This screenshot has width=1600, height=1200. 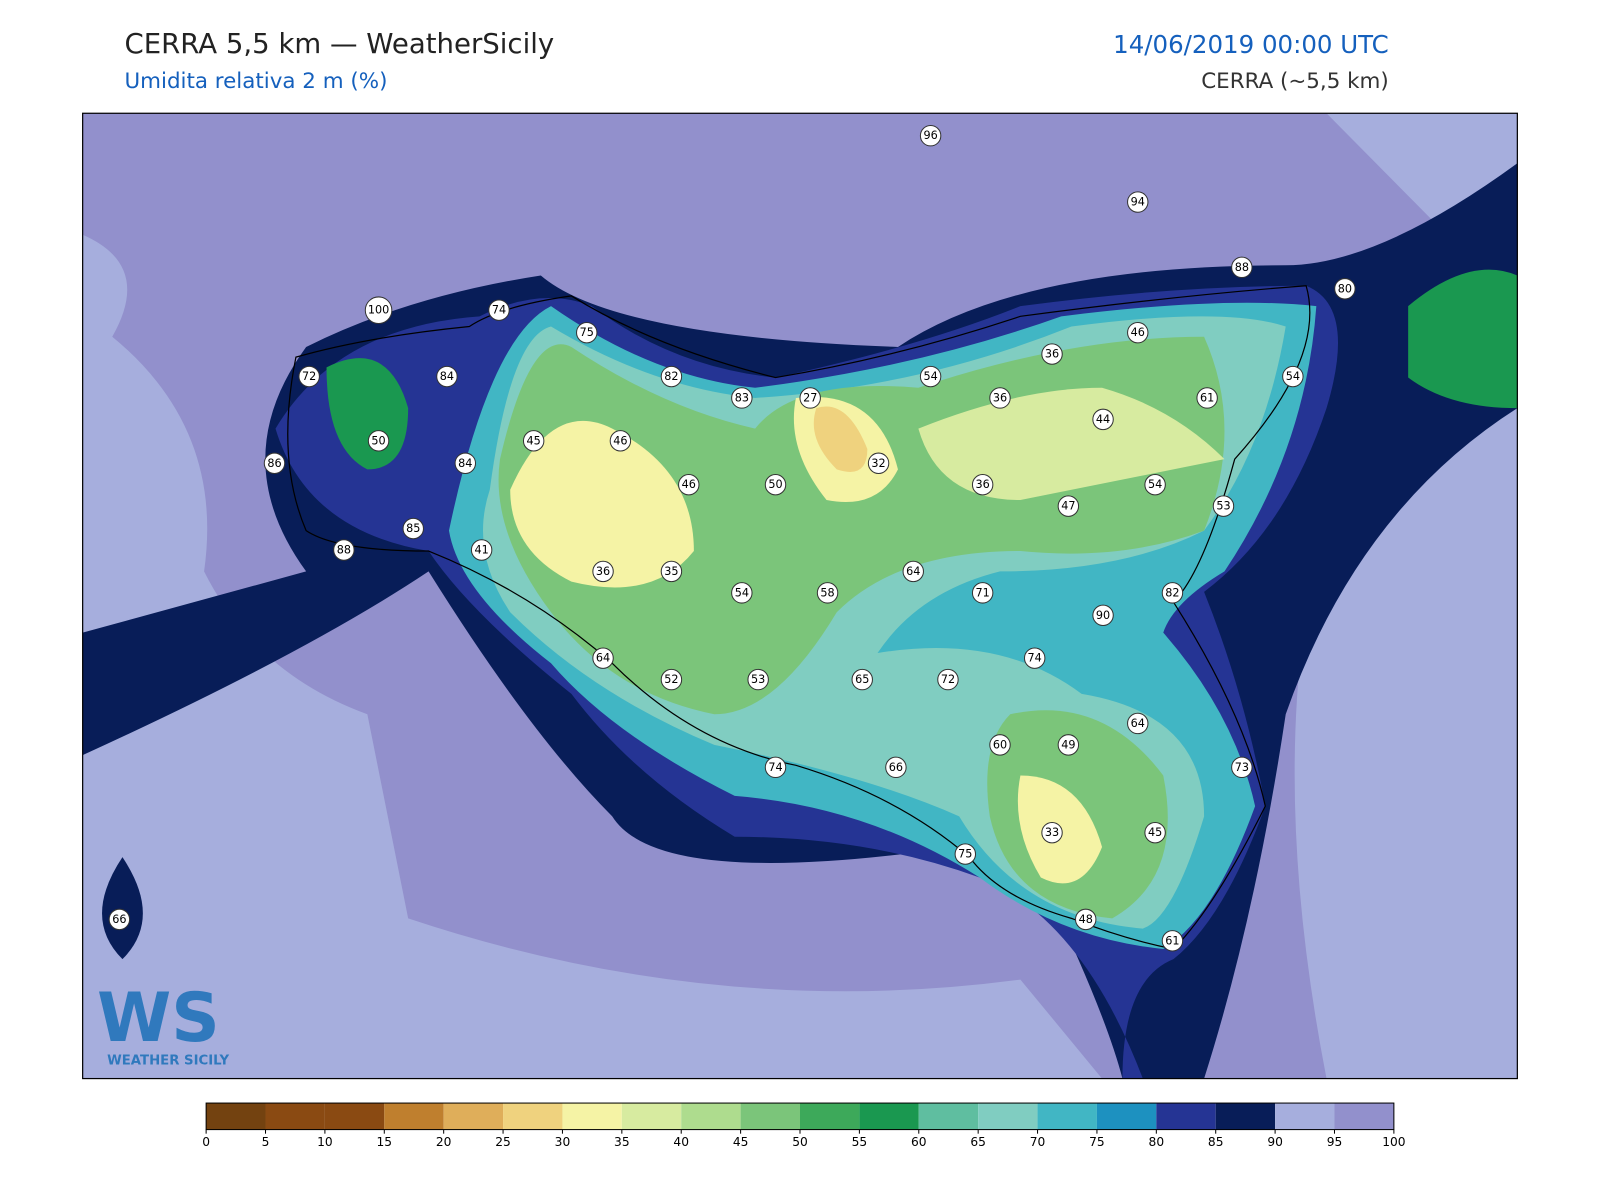 I want to click on station-value: 66, so click(x=896, y=767).